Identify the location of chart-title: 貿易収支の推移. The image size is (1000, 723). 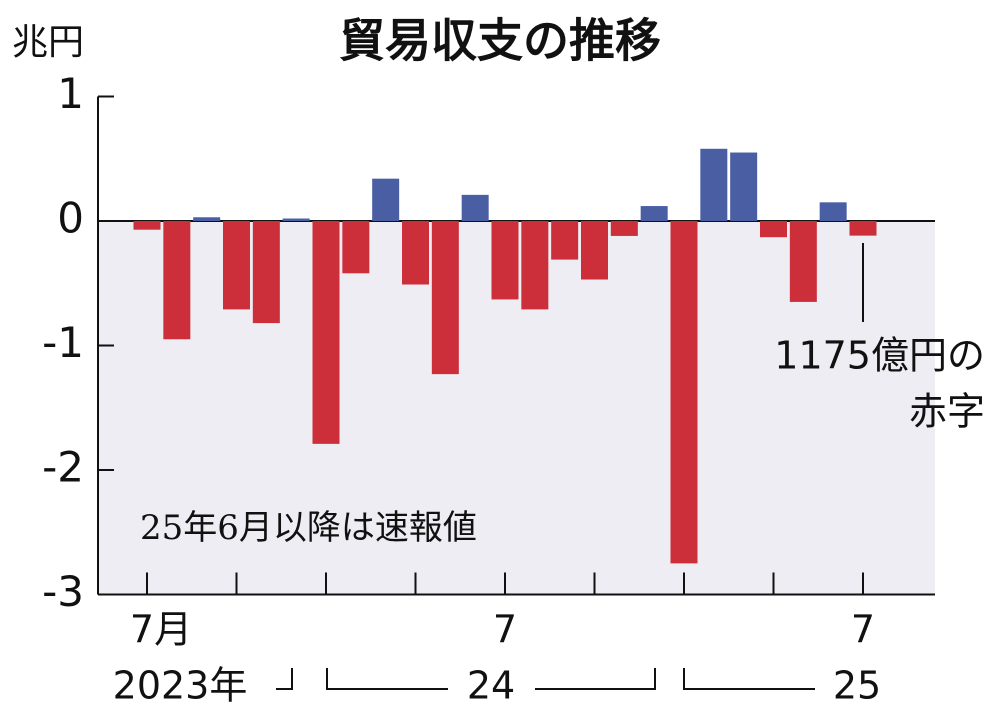
(500, 41).